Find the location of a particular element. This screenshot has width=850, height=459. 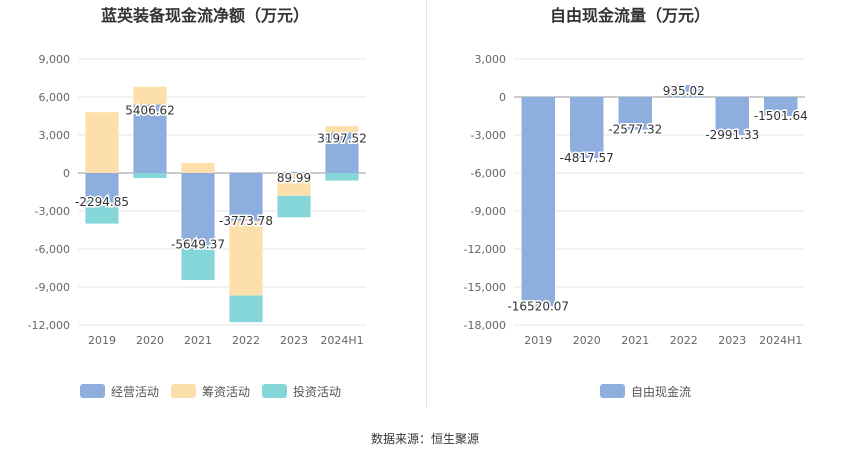

right-y-tick-label: -15,000 is located at coordinates (485, 287).